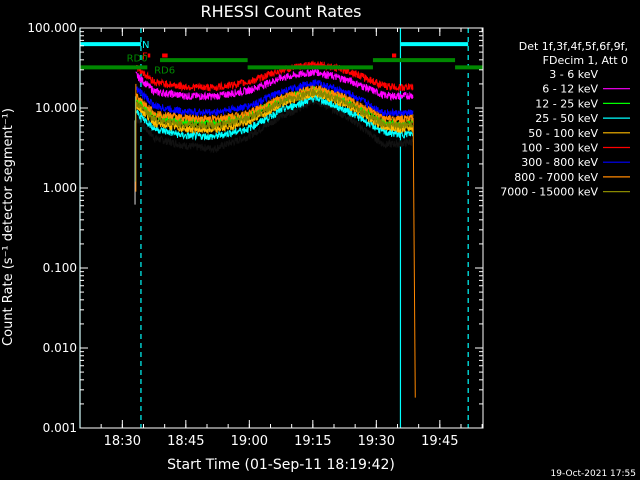 This screenshot has width=640, height=480. What do you see at coordinates (145, 45) in the screenshot?
I see `flag-label-n: N` at bounding box center [145, 45].